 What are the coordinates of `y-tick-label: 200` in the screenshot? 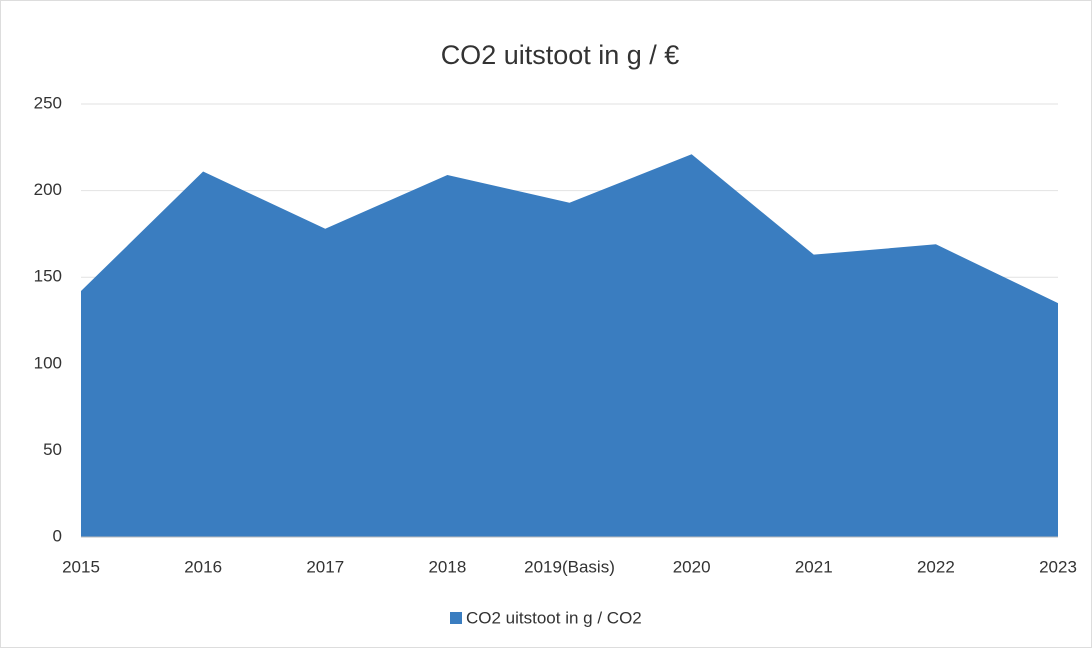 It's located at (48, 189).